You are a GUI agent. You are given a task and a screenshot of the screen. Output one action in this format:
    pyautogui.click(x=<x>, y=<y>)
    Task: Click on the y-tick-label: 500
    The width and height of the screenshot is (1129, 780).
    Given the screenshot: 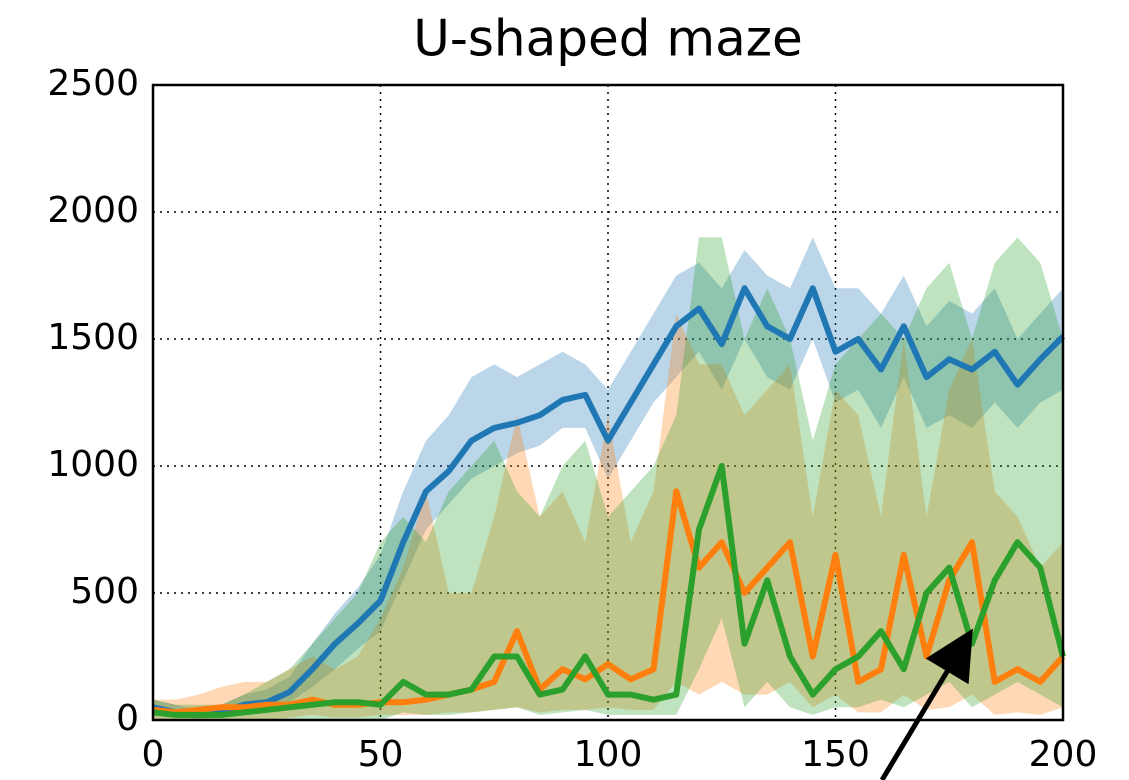 What is the action you would take?
    pyautogui.click(x=104, y=591)
    